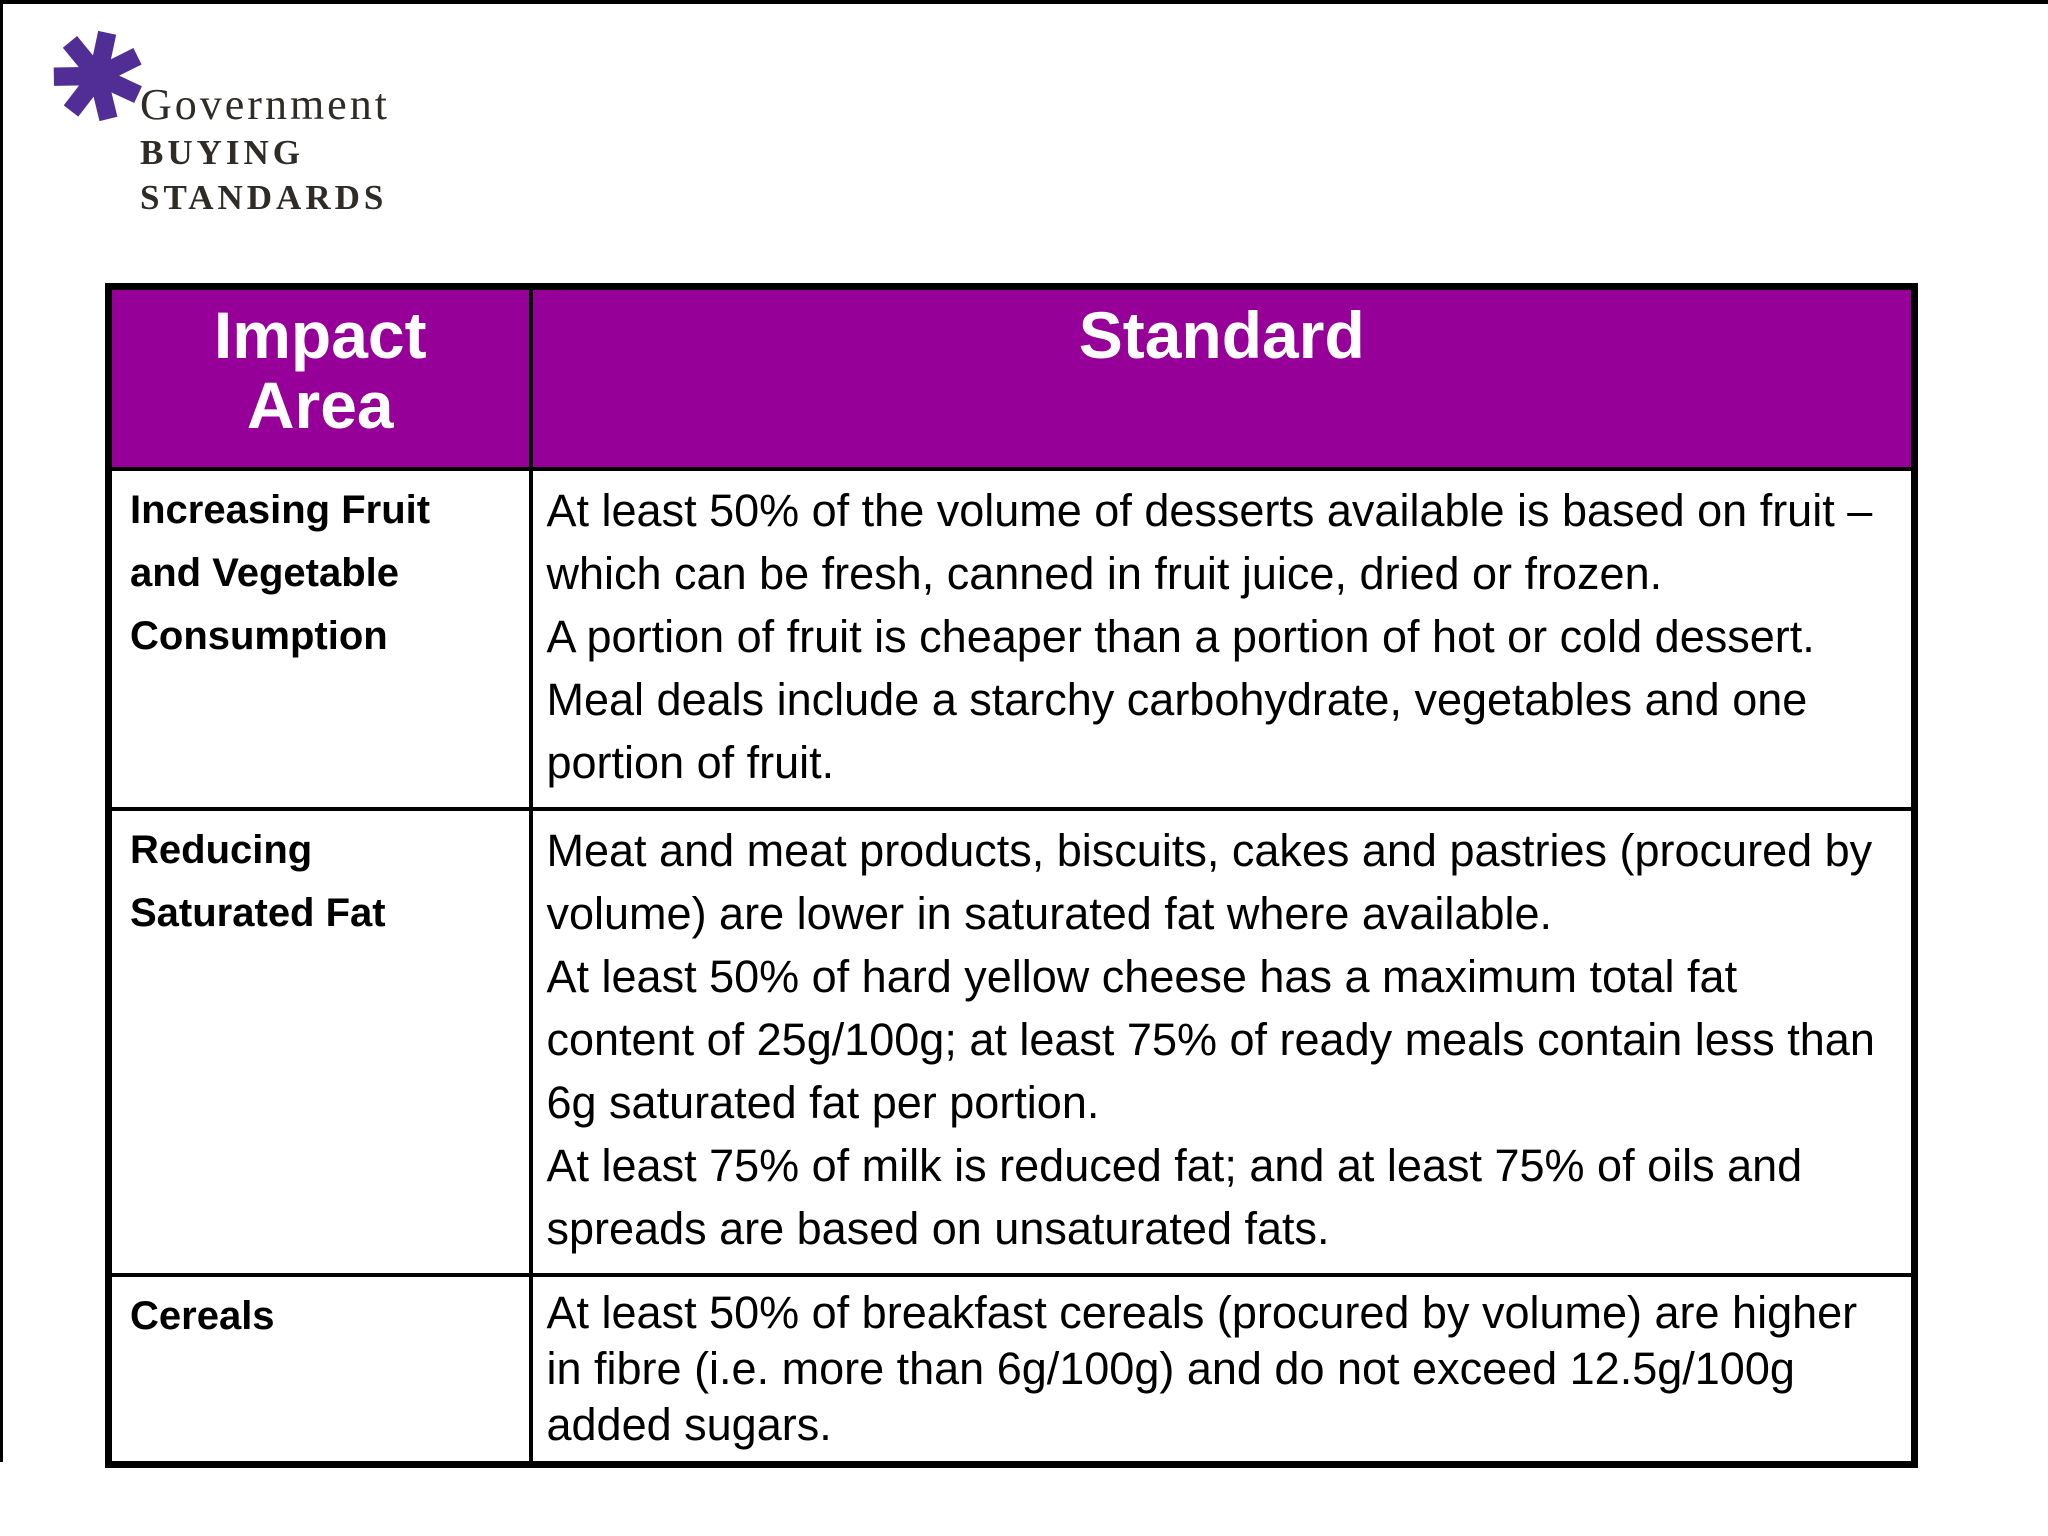 This screenshot has height=1536, width=2048. Describe the element at coordinates (264, 197) in the screenshot. I see `logo-standards-label: STANDARDS` at that location.